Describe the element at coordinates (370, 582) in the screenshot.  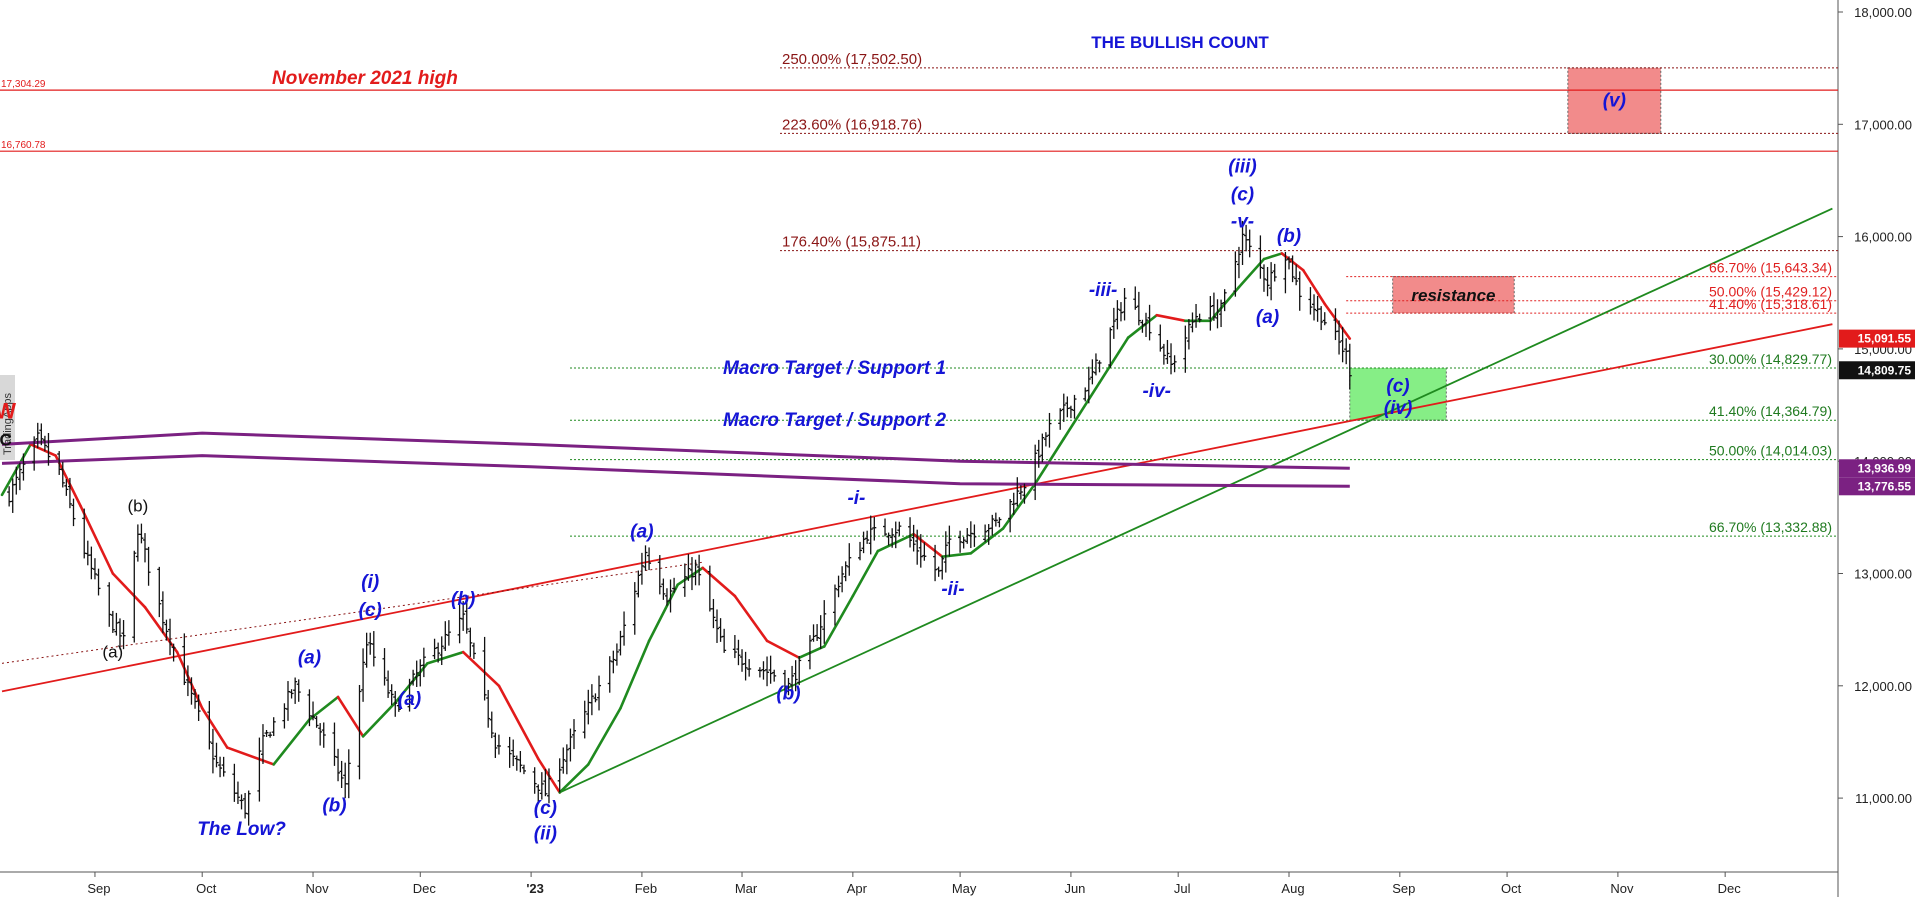
I see `wave-label: (i)` at that location.